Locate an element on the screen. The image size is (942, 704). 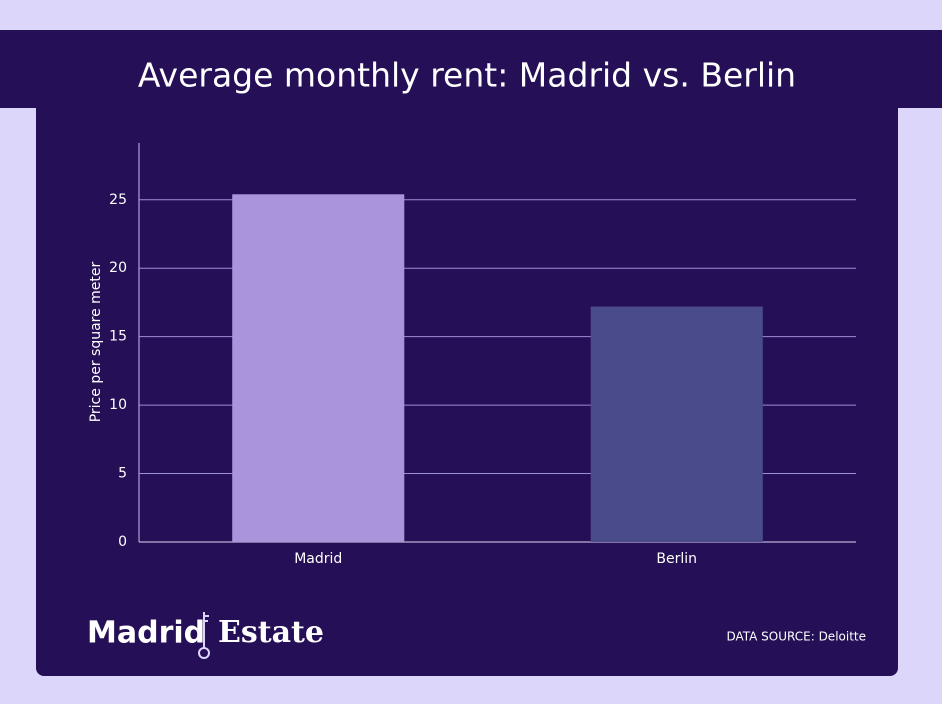
header-band is located at coordinates (471, 69).